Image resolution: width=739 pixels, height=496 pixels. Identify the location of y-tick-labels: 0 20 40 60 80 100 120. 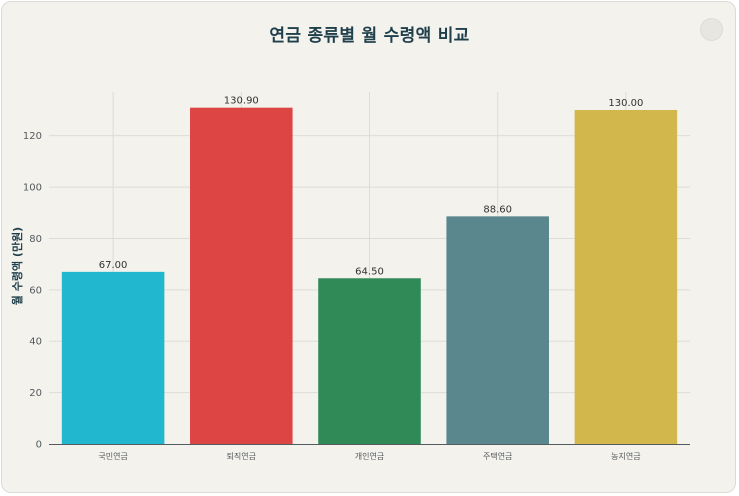
(32, 290).